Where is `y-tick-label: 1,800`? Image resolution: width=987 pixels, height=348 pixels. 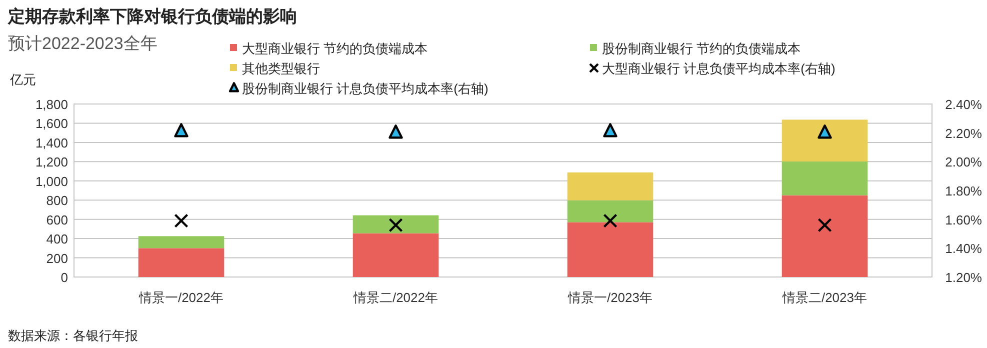
y-tick-label: 1,800 is located at coordinates (51, 104).